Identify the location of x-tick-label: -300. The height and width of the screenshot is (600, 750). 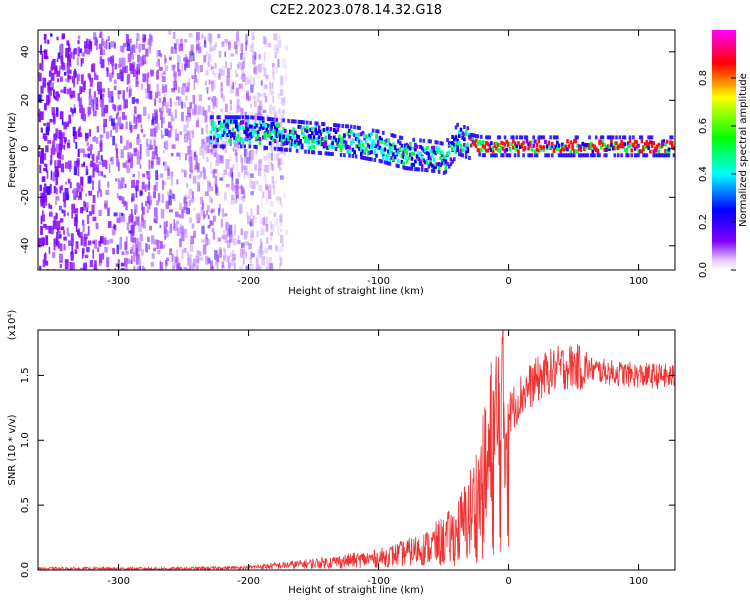
(118, 581).